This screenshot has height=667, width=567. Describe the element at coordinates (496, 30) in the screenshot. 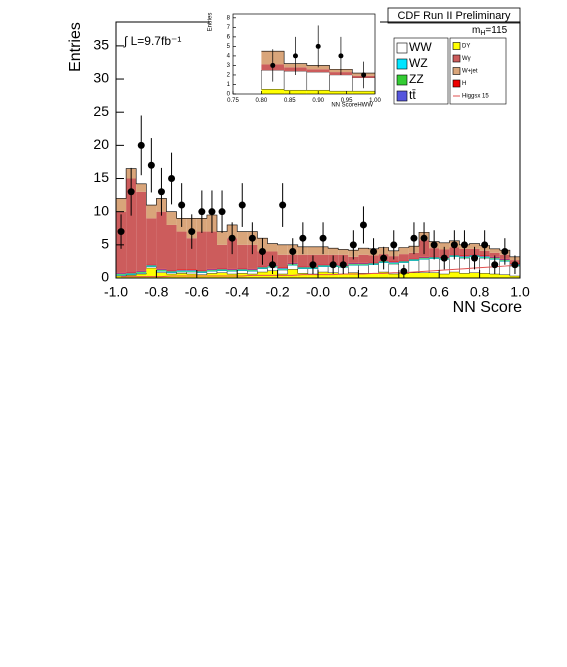

I see `mass-value: =115` at that location.